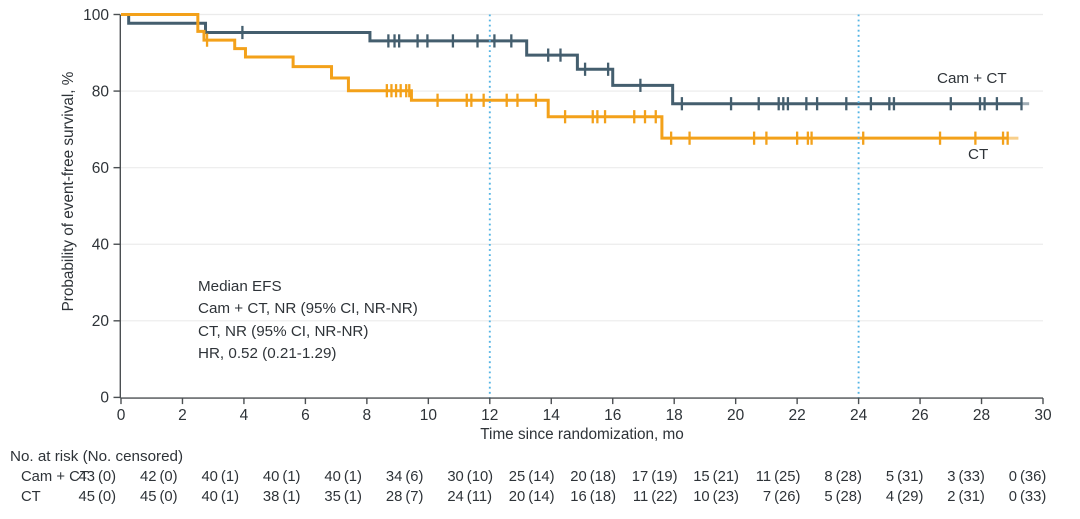 Image resolution: width=1080 pixels, height=519 pixels. I want to click on risk-censored: (7), so click(414, 496).